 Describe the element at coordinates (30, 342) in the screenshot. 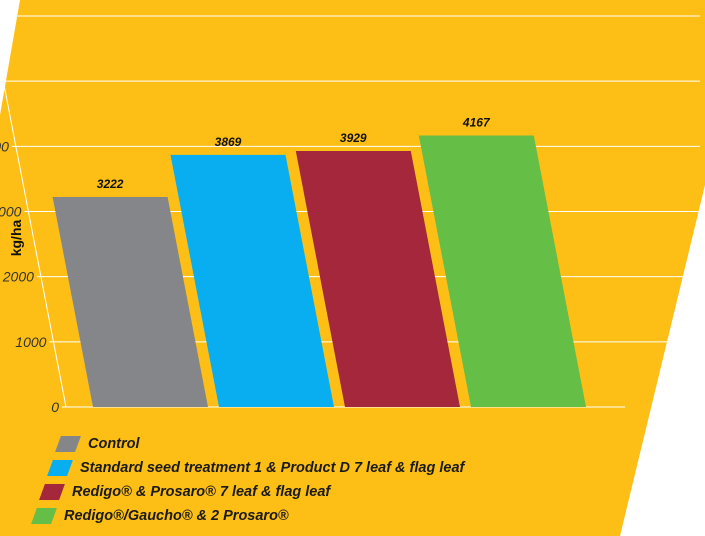

I see `y-tick-label: 1000` at that location.